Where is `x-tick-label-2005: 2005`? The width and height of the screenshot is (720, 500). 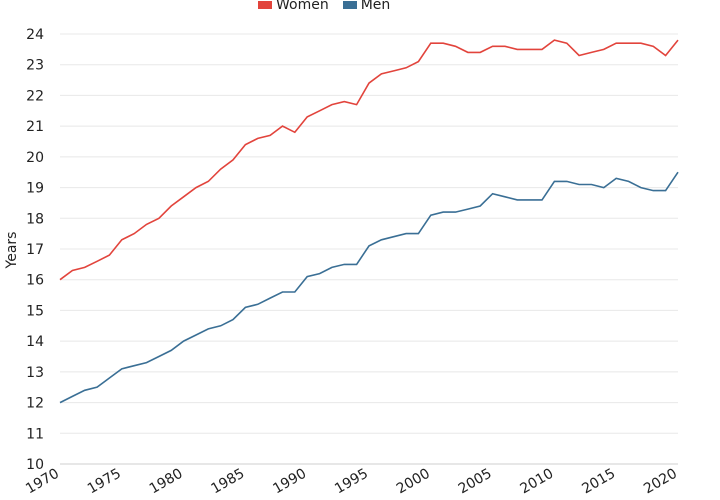
x-tick-label-2005: 2005 is located at coordinates (475, 482).